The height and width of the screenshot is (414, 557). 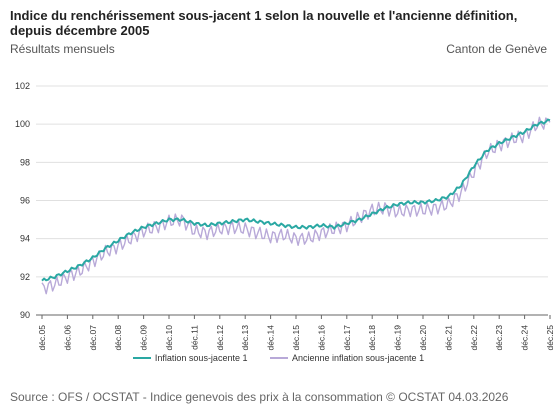 I want to click on x-tick-label: déc.20, so click(x=423, y=338).